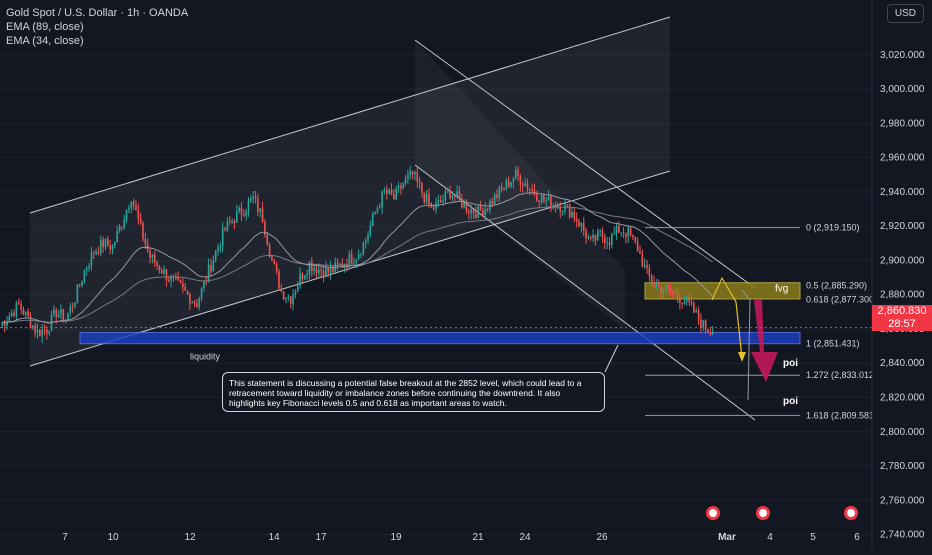  I want to click on y-tick-label: 2,960.000, so click(902, 158).